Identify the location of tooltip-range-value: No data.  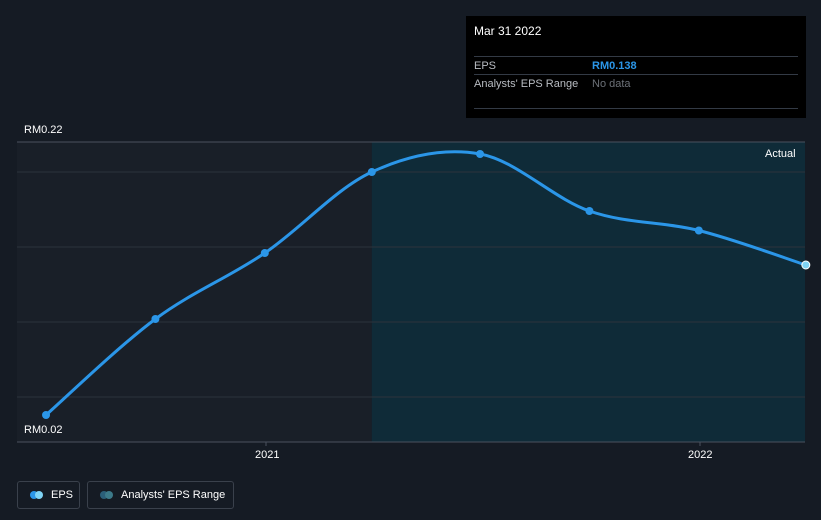
(611, 84).